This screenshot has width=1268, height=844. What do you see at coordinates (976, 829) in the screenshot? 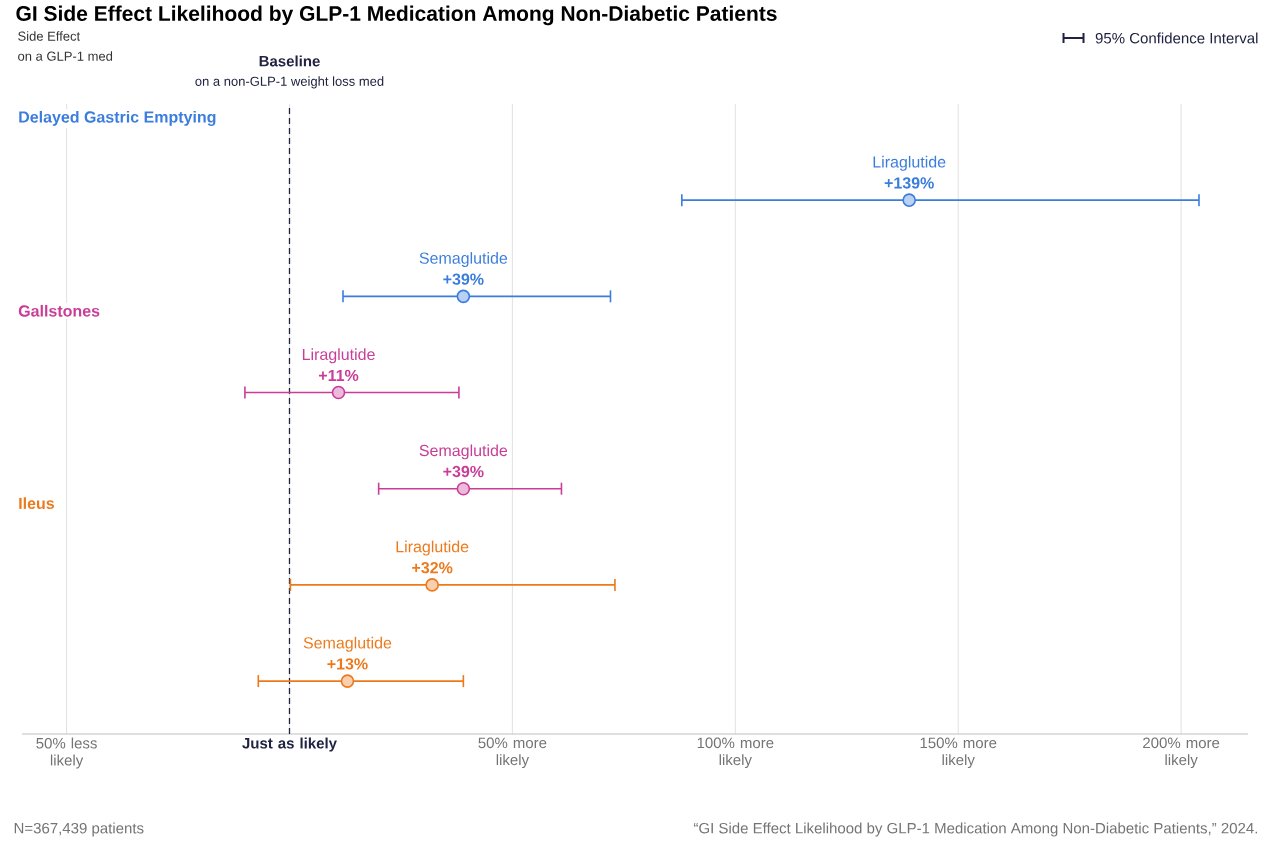
I see `text: “GI Side Effect Likelihood by GLP-1 Medication Among Non-Diabetic Patients,” 2024.` at bounding box center [976, 829].